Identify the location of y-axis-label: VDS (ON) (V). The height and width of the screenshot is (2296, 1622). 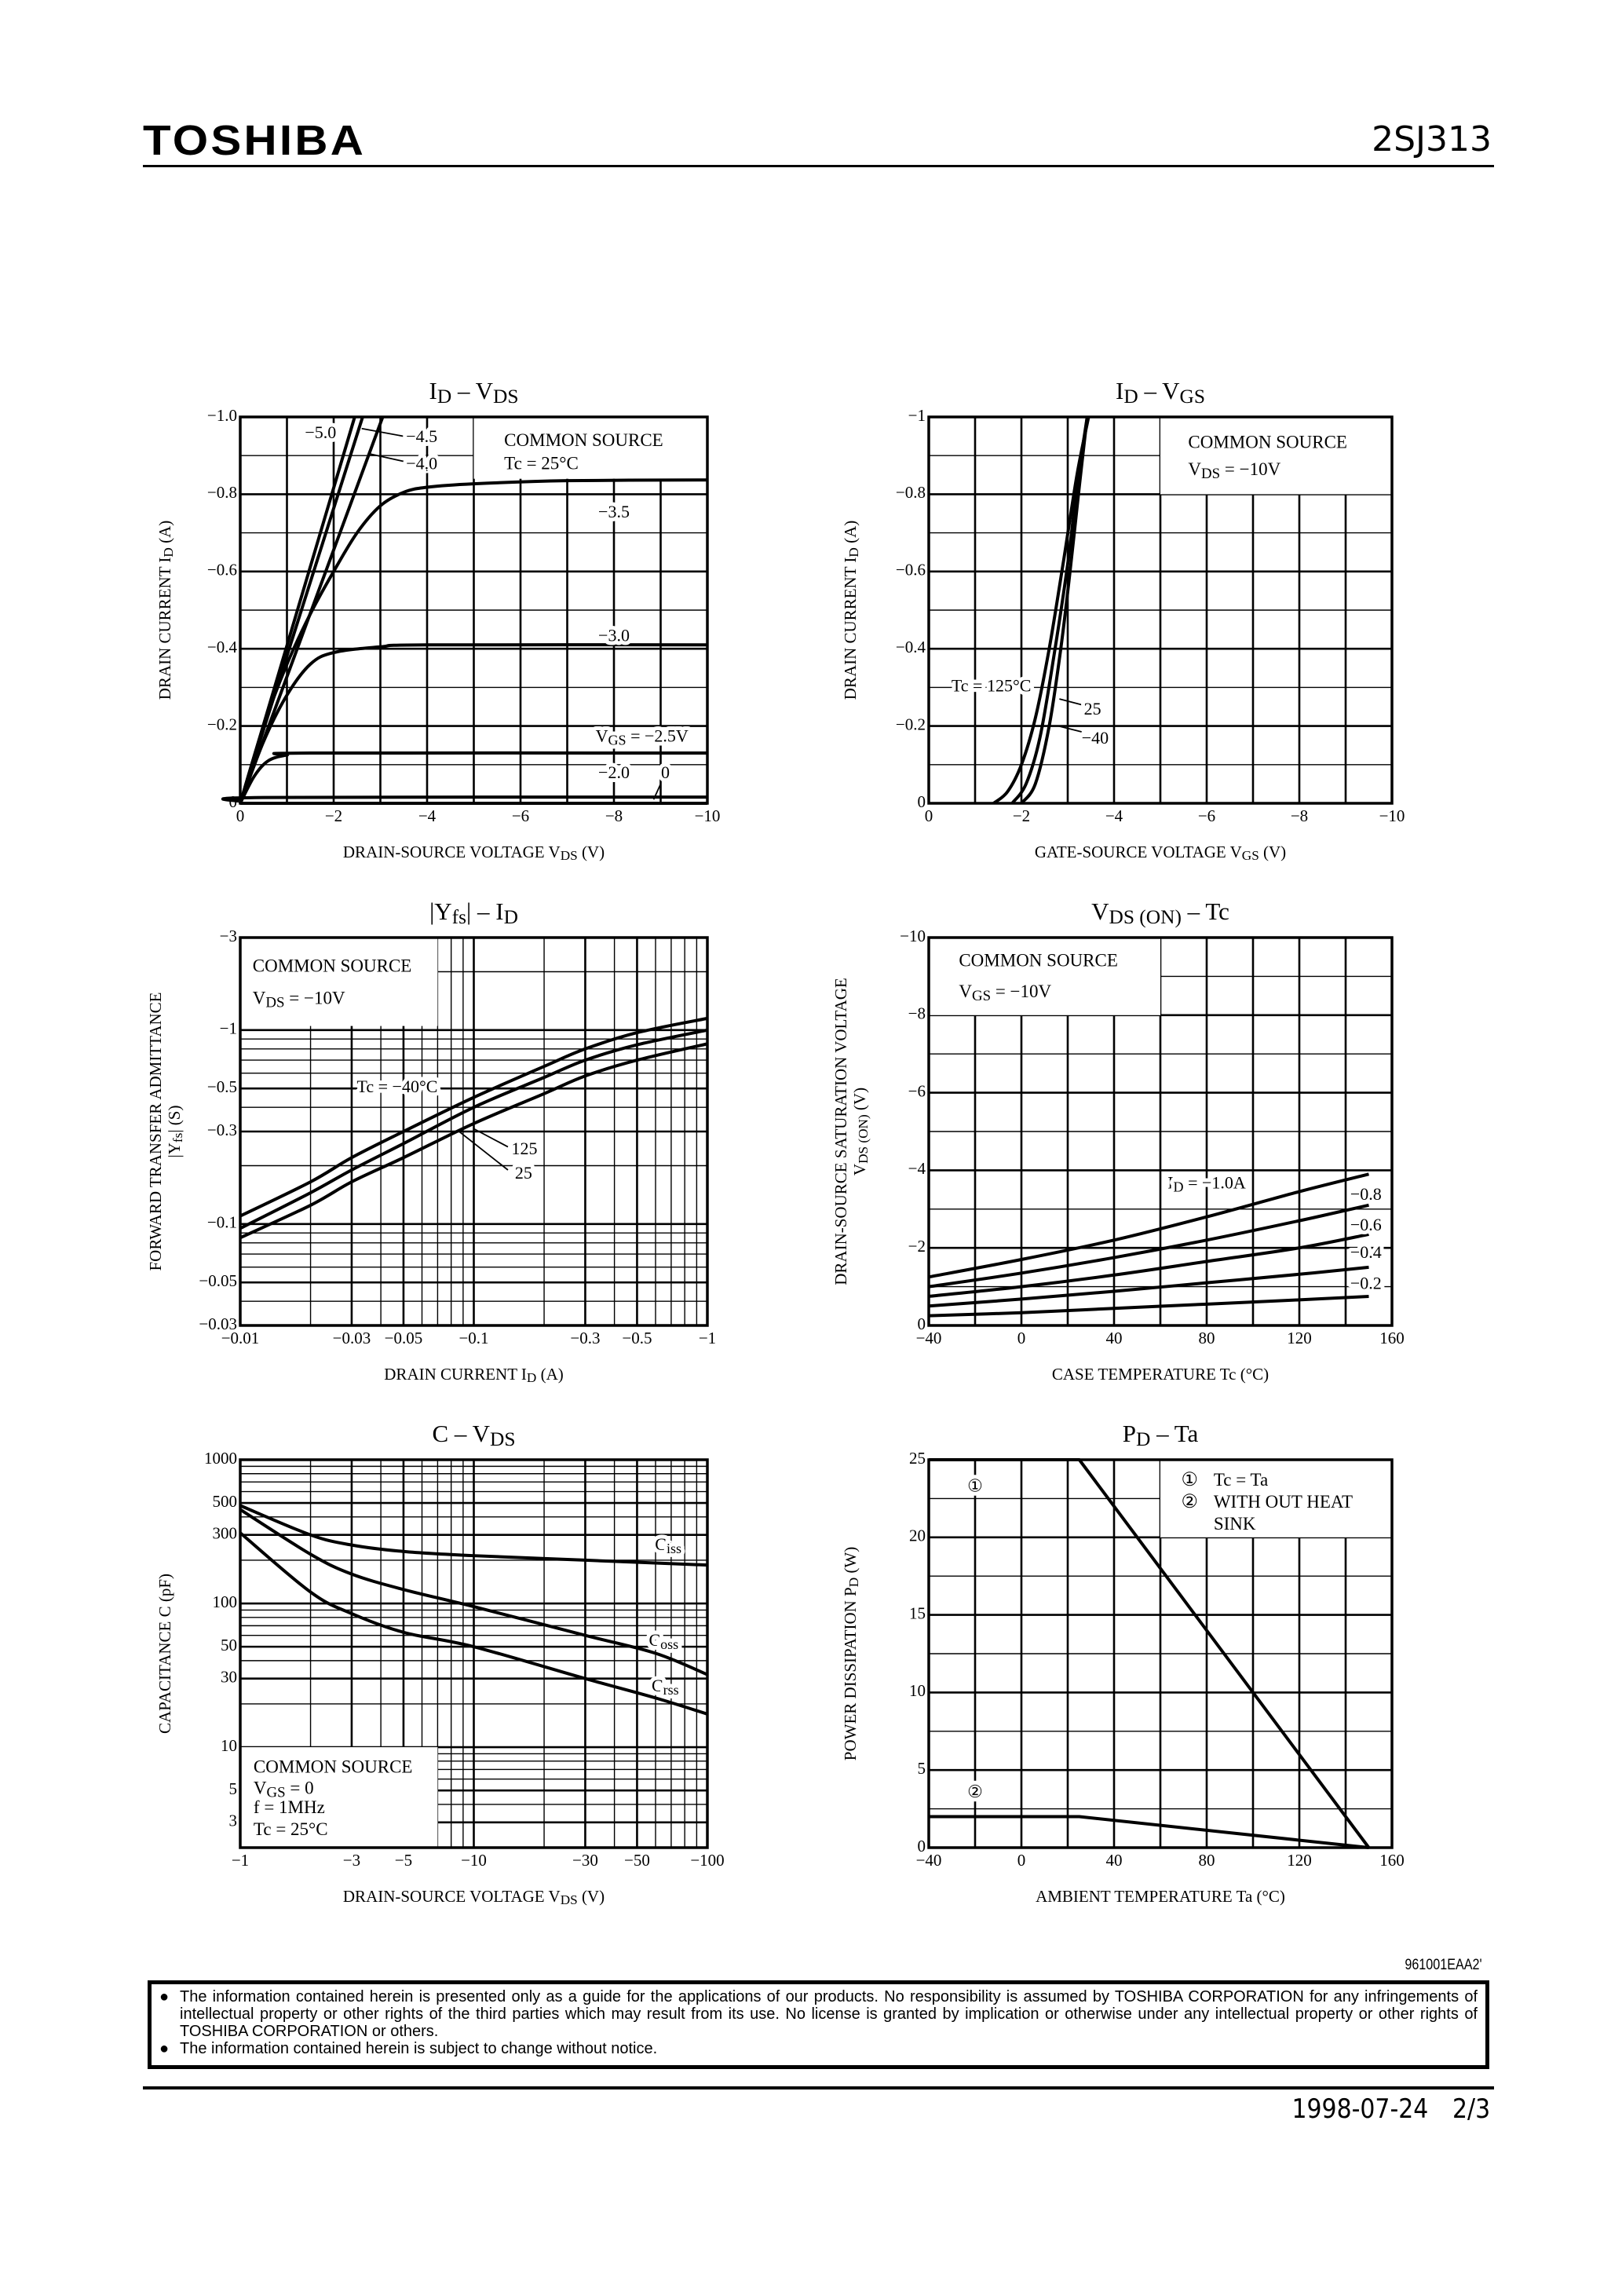
(860, 1132).